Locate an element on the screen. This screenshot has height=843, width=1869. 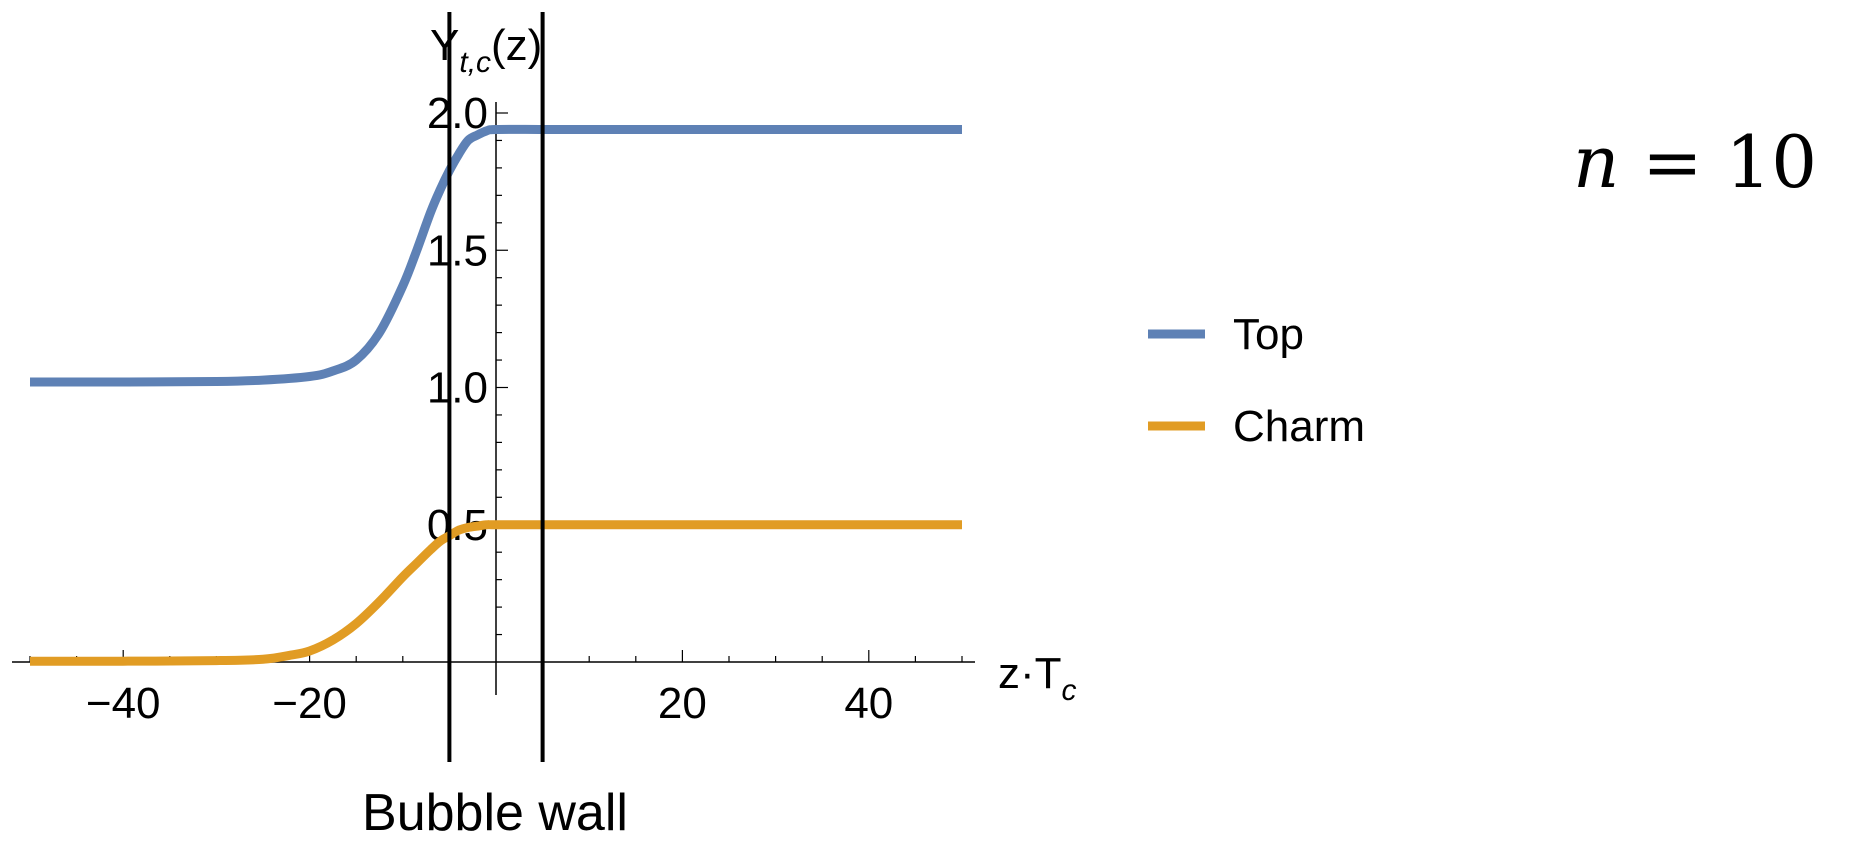
y-axis-label: Yt,c(z) is located at coordinates (486, 50).